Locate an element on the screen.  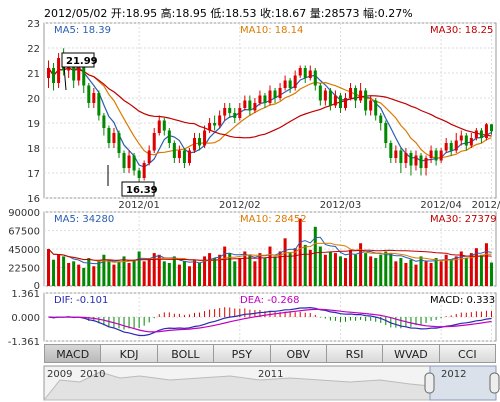
dea-line is located at coordinates (270, 320).